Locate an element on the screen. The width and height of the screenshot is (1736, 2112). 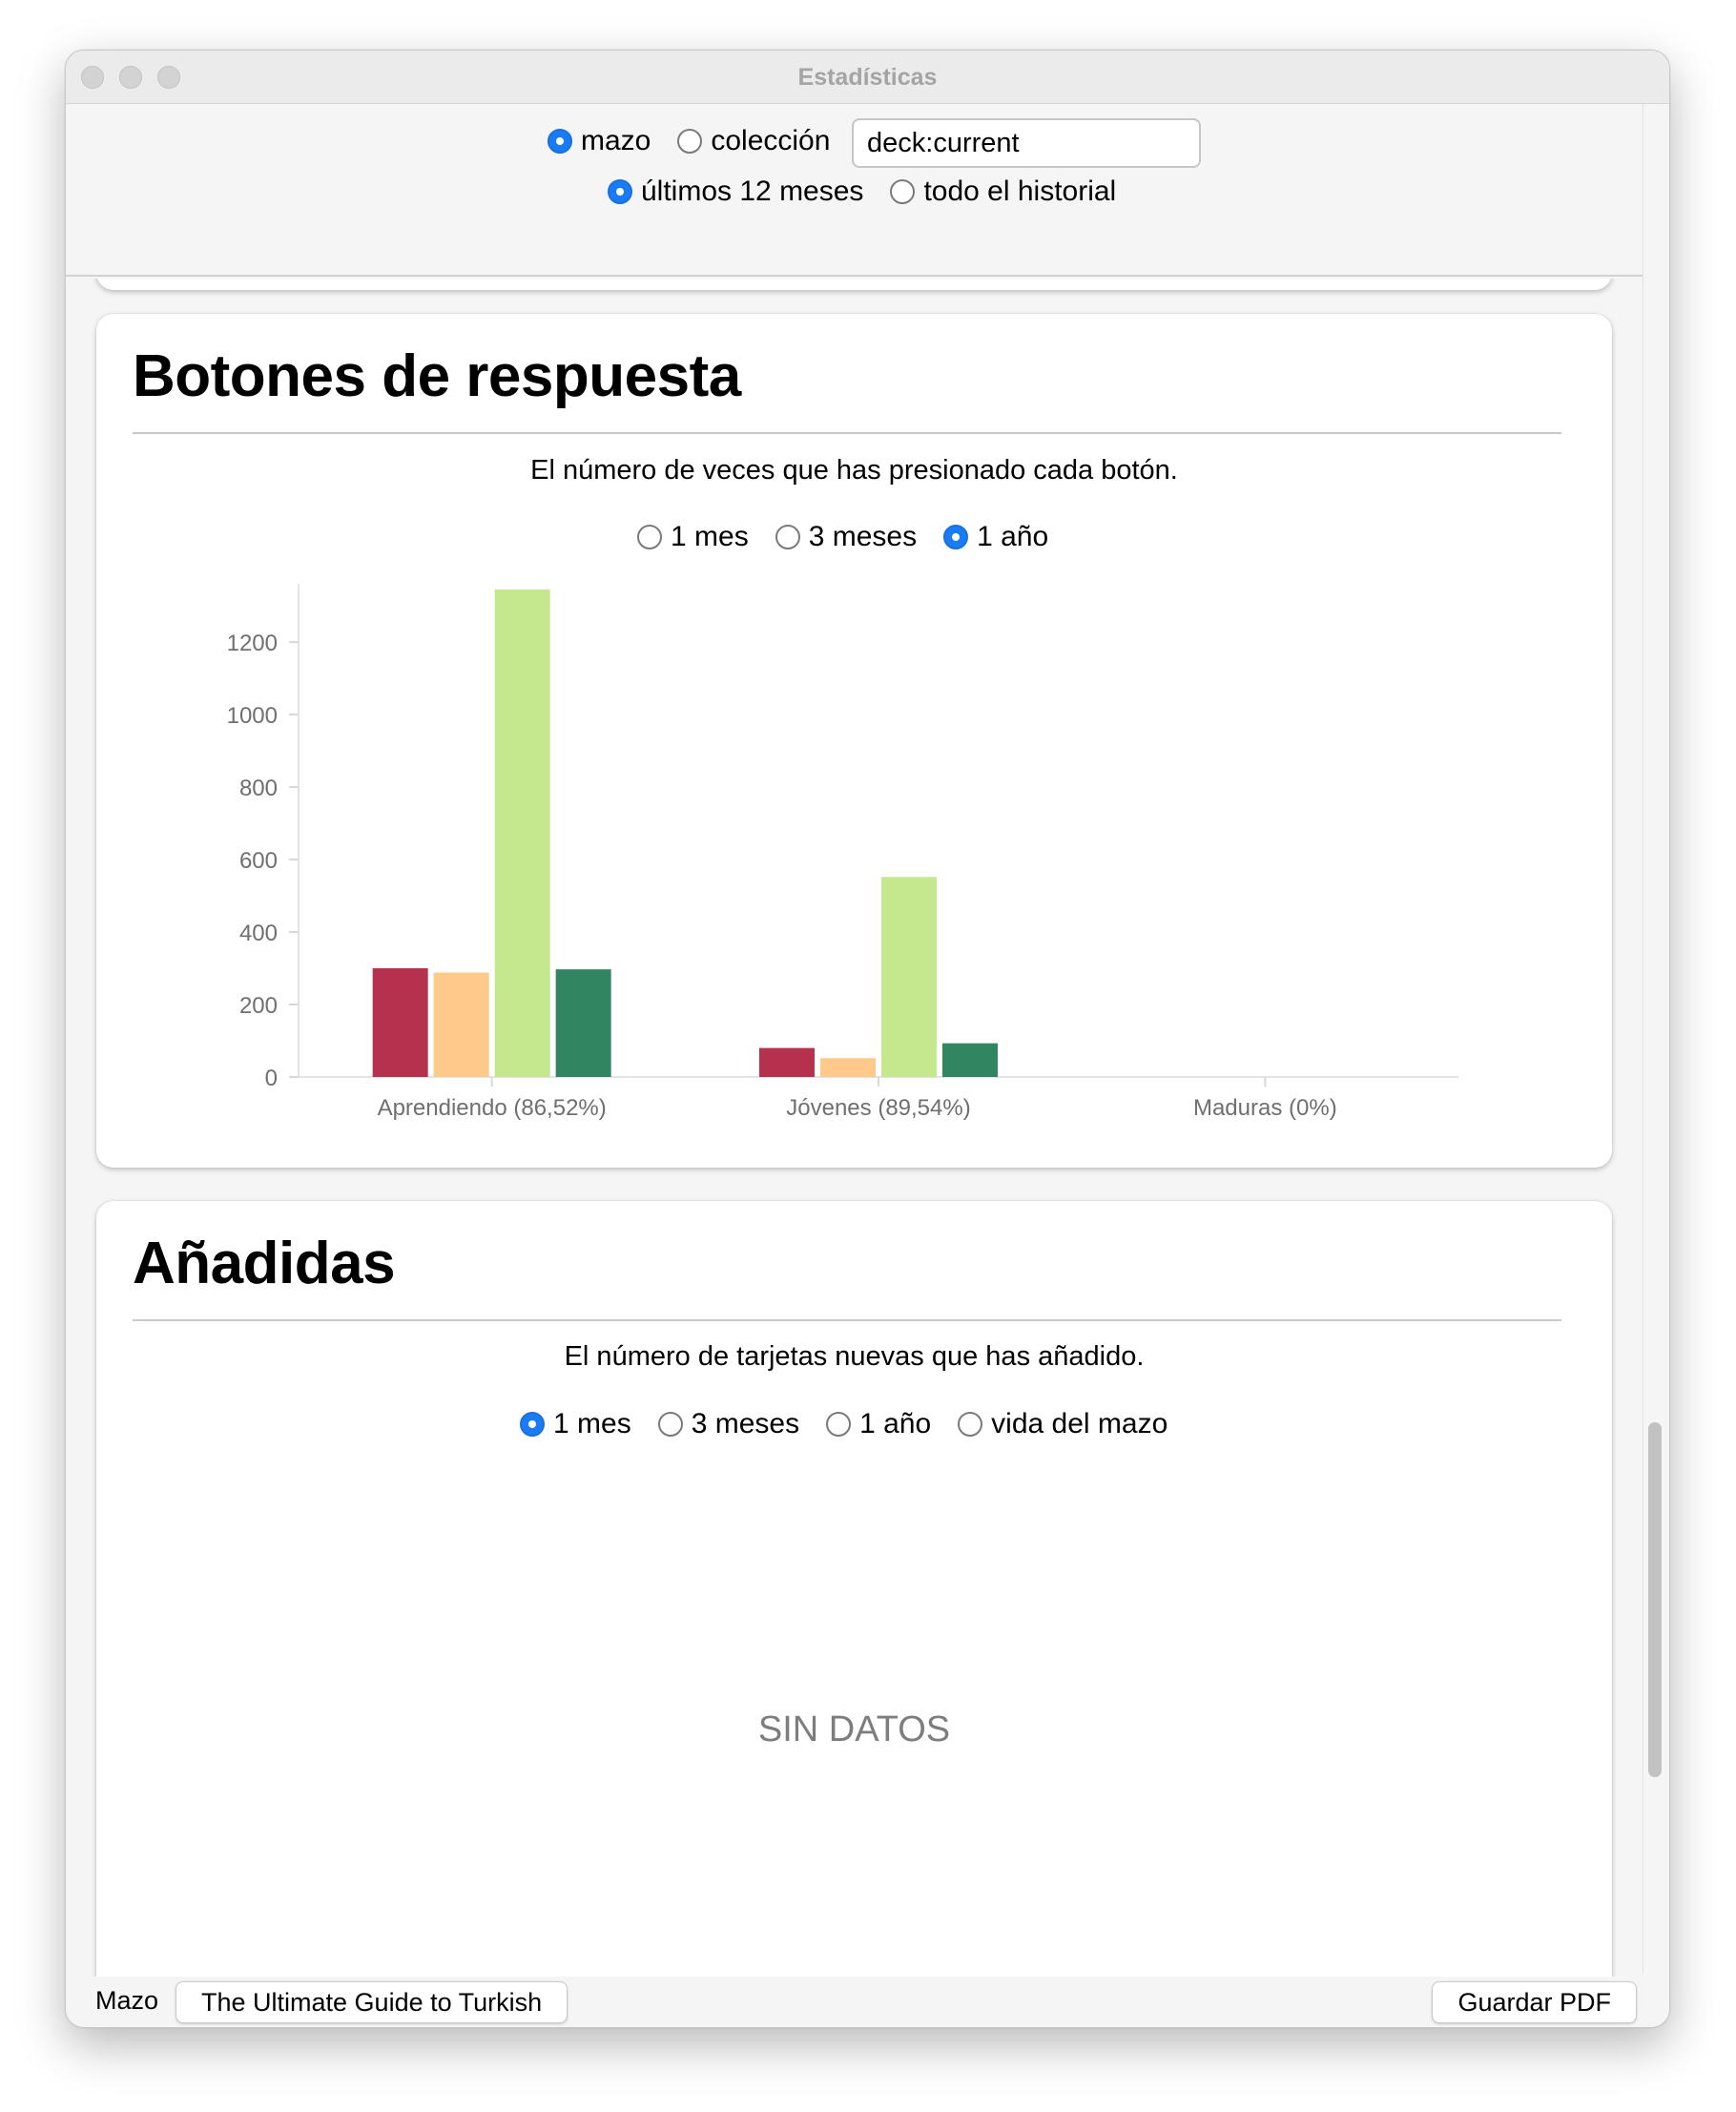
added-range-3-months: 3 meses is located at coordinates (728, 1424).